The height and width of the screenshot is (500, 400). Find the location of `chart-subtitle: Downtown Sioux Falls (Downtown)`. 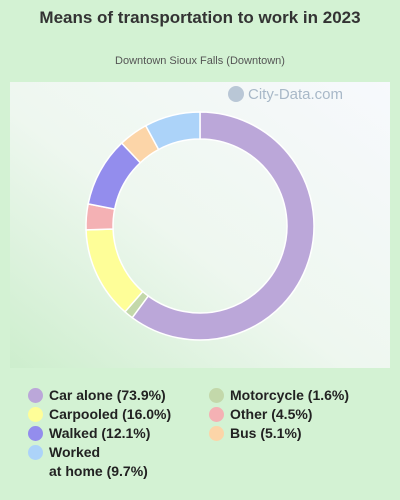

chart-subtitle: Downtown Sioux Falls (Downtown) is located at coordinates (200, 61).